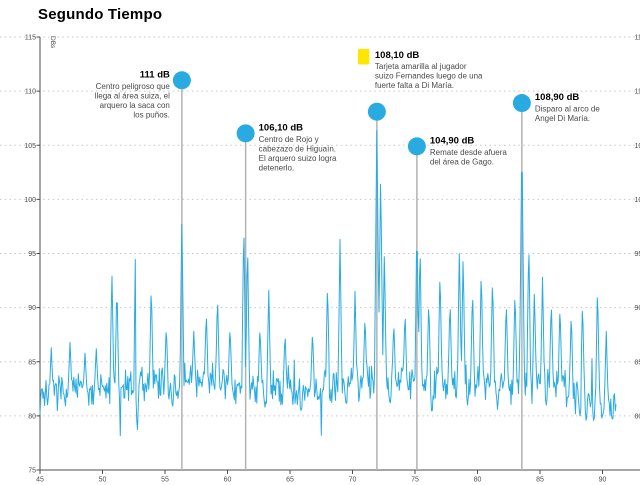 This screenshot has width=640, height=485. What do you see at coordinates (637, 416) in the screenshot?
I see `y-axis-label-right: 80` at bounding box center [637, 416].